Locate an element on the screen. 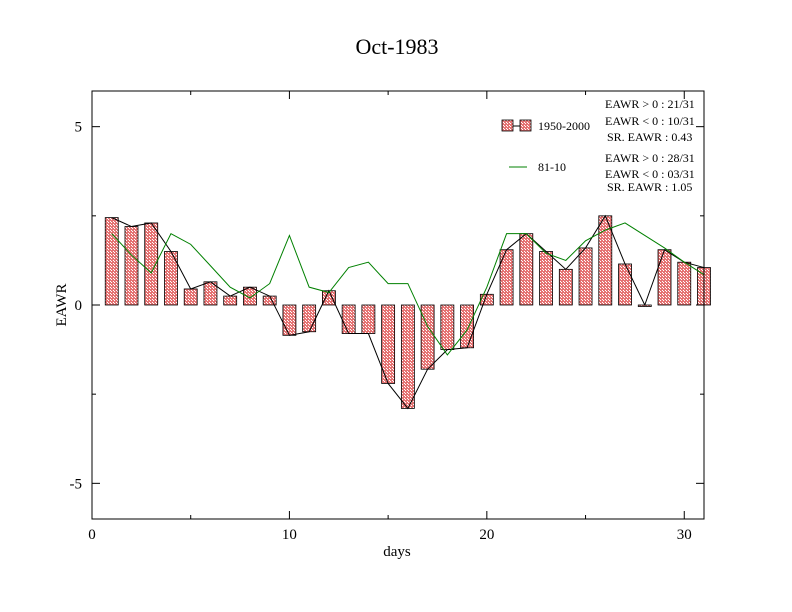 The width and height of the screenshot is (792, 612). x-tick-label-0: 0 is located at coordinates (92, 535).